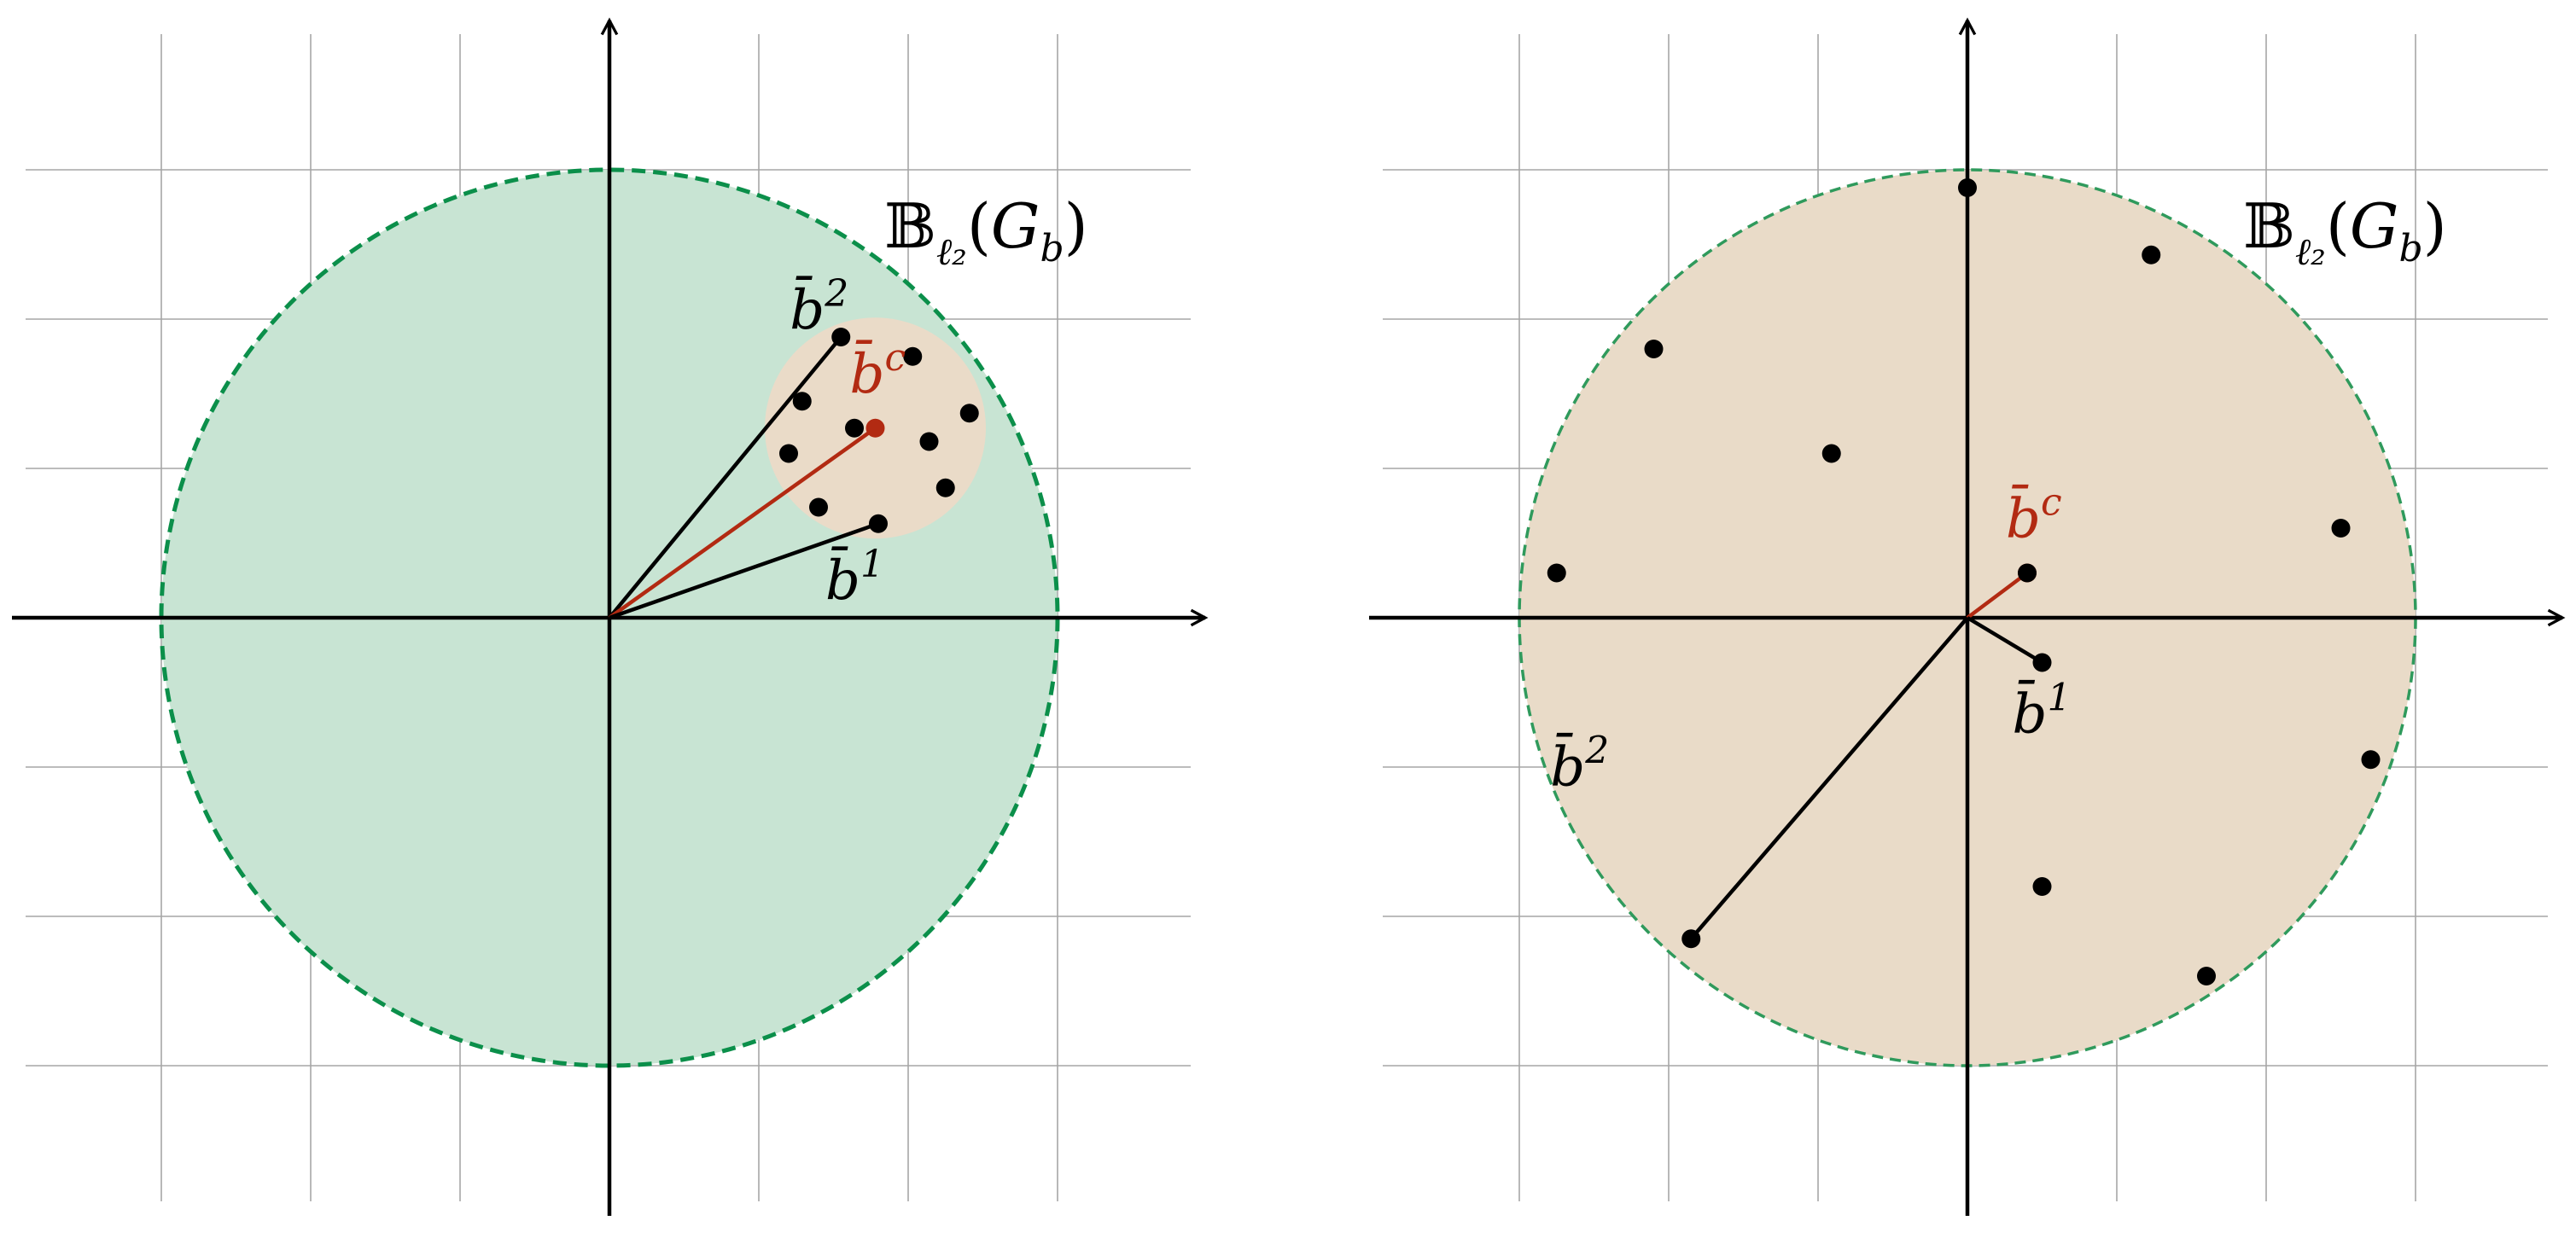 The image size is (2576, 1244). What do you see at coordinates (875, 428) in the screenshot?
I see `center-point` at bounding box center [875, 428].